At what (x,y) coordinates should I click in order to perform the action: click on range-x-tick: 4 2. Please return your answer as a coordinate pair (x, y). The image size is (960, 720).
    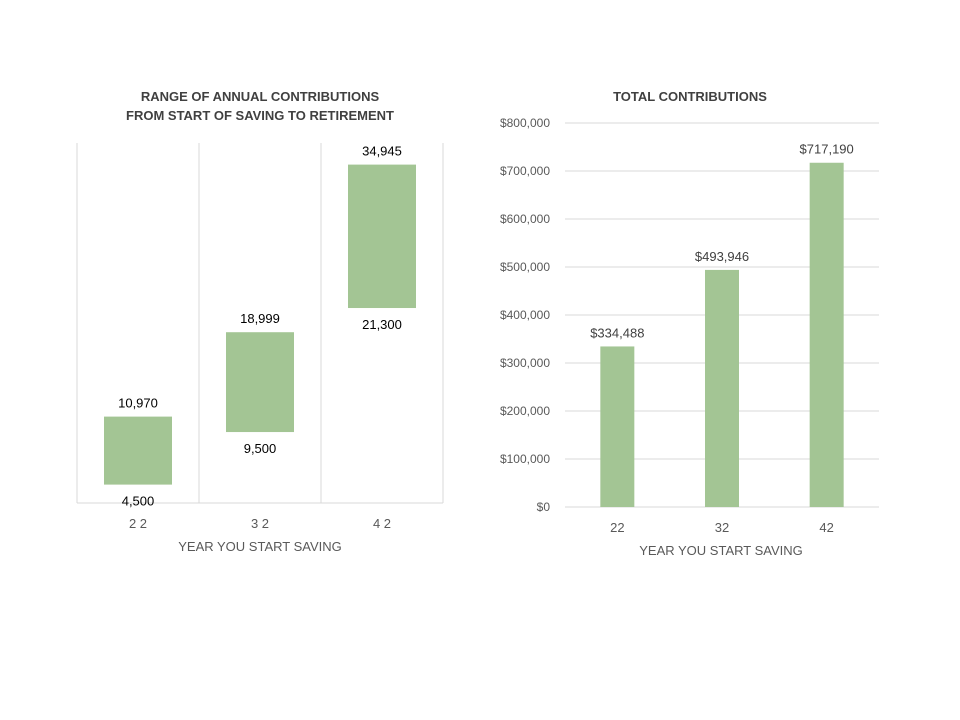
    Looking at the image, I should click on (382, 523).